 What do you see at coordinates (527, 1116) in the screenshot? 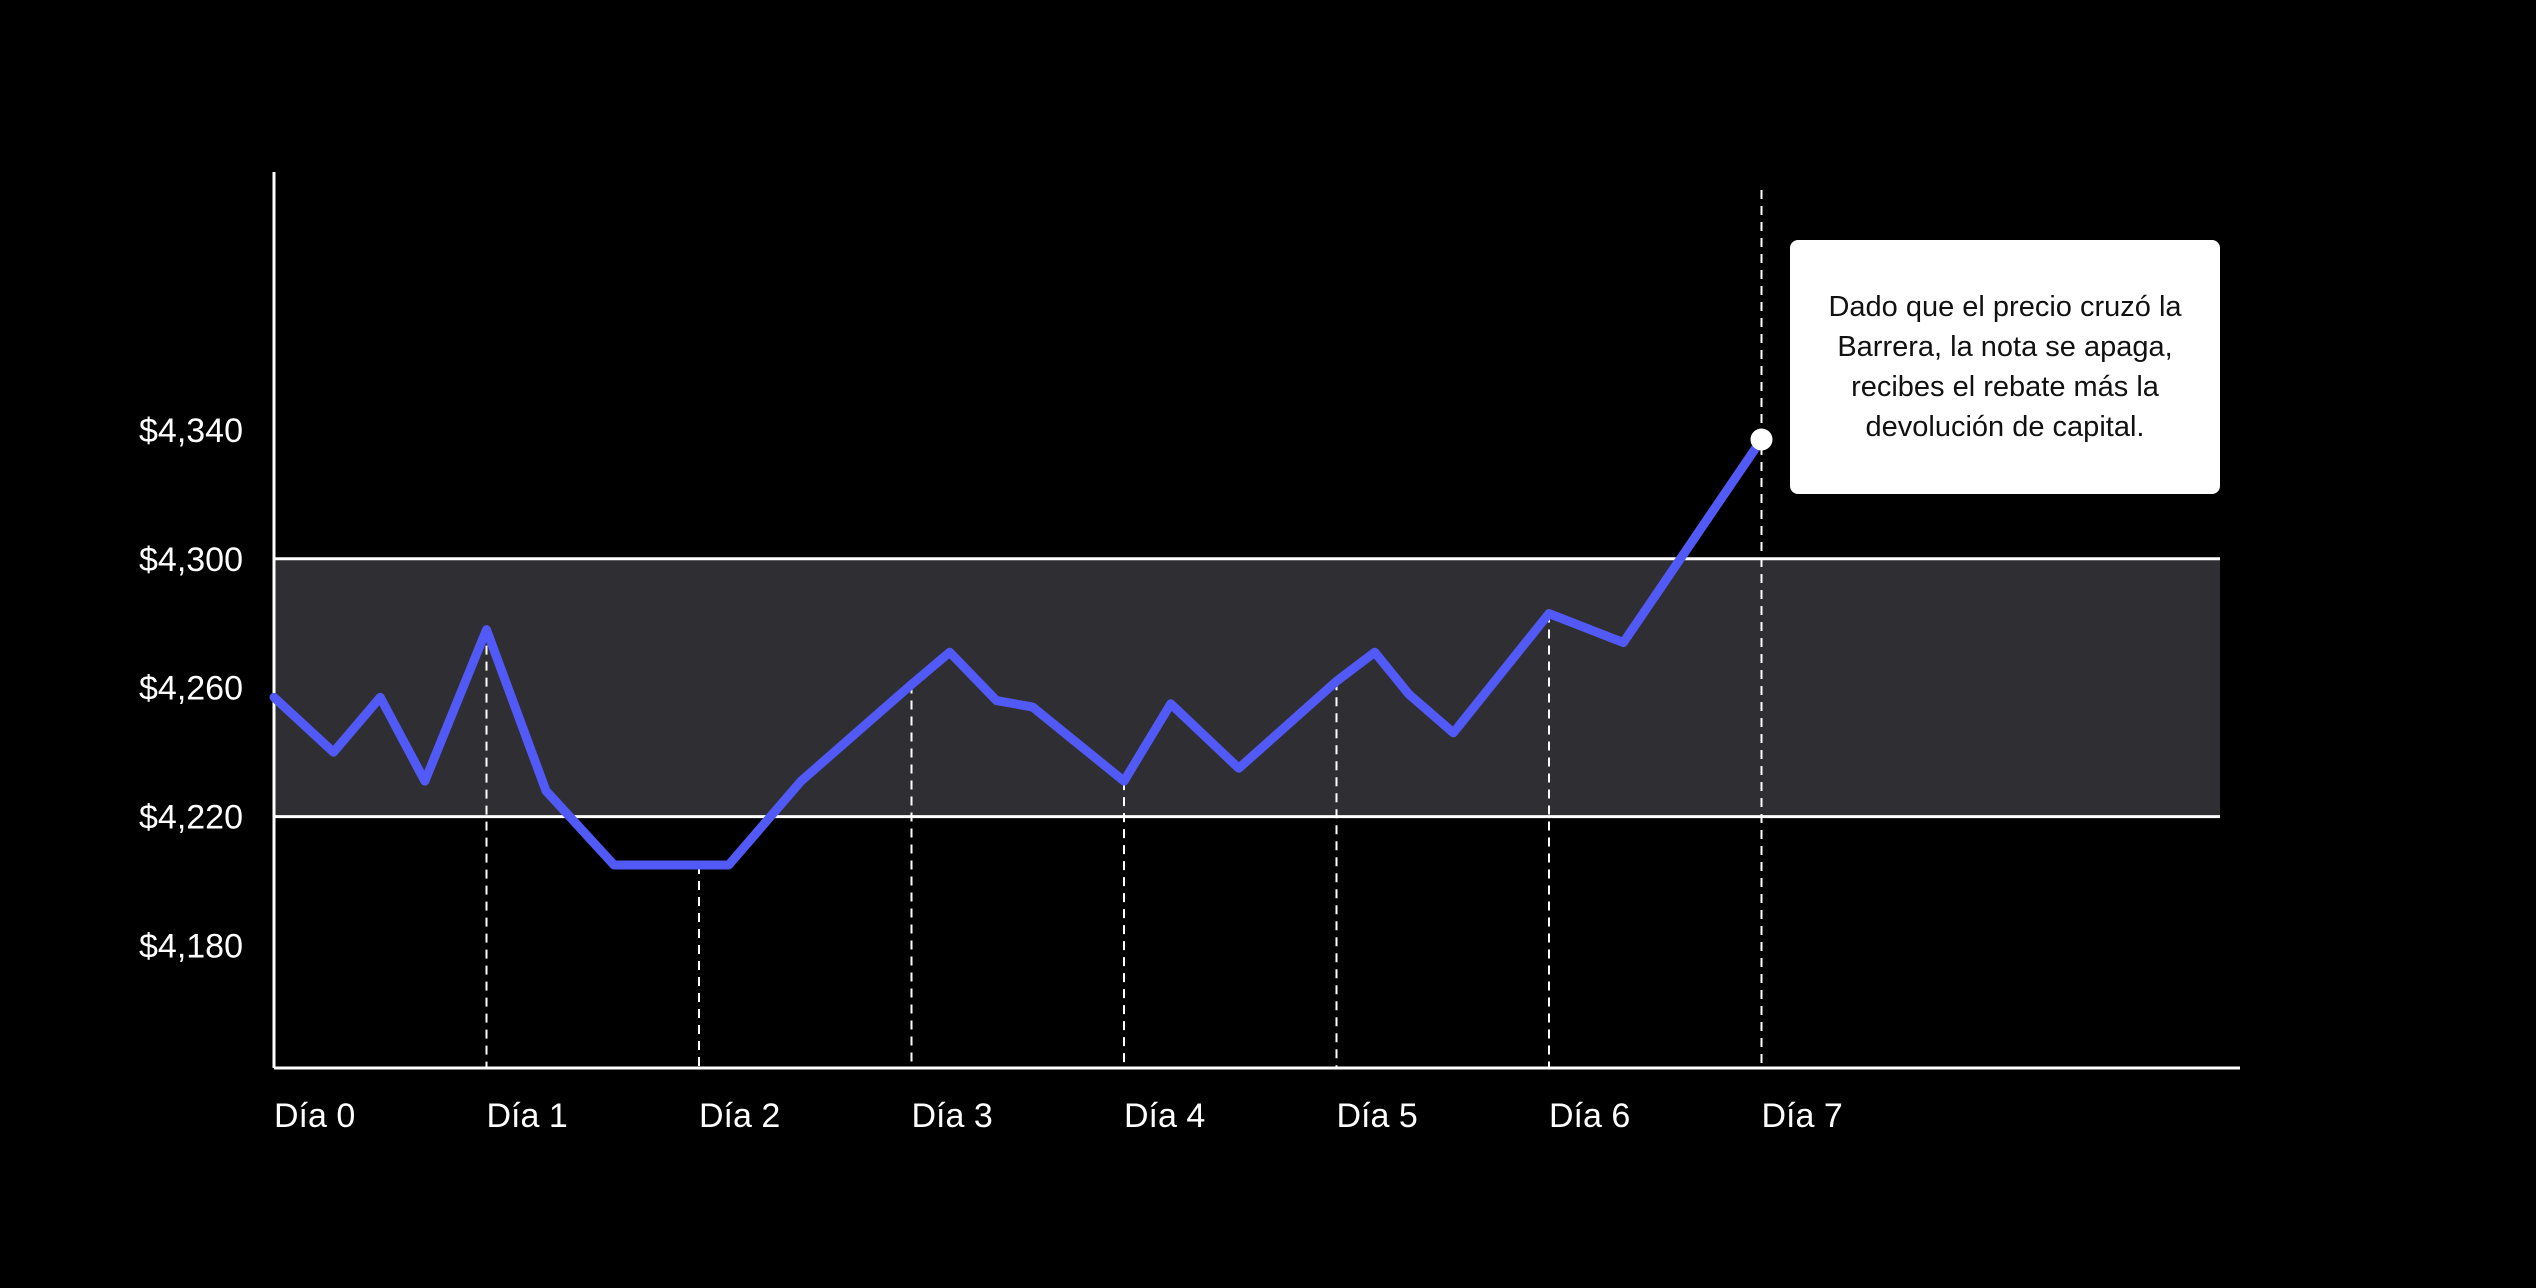
I see `x-tick-label: Día 1` at bounding box center [527, 1116].